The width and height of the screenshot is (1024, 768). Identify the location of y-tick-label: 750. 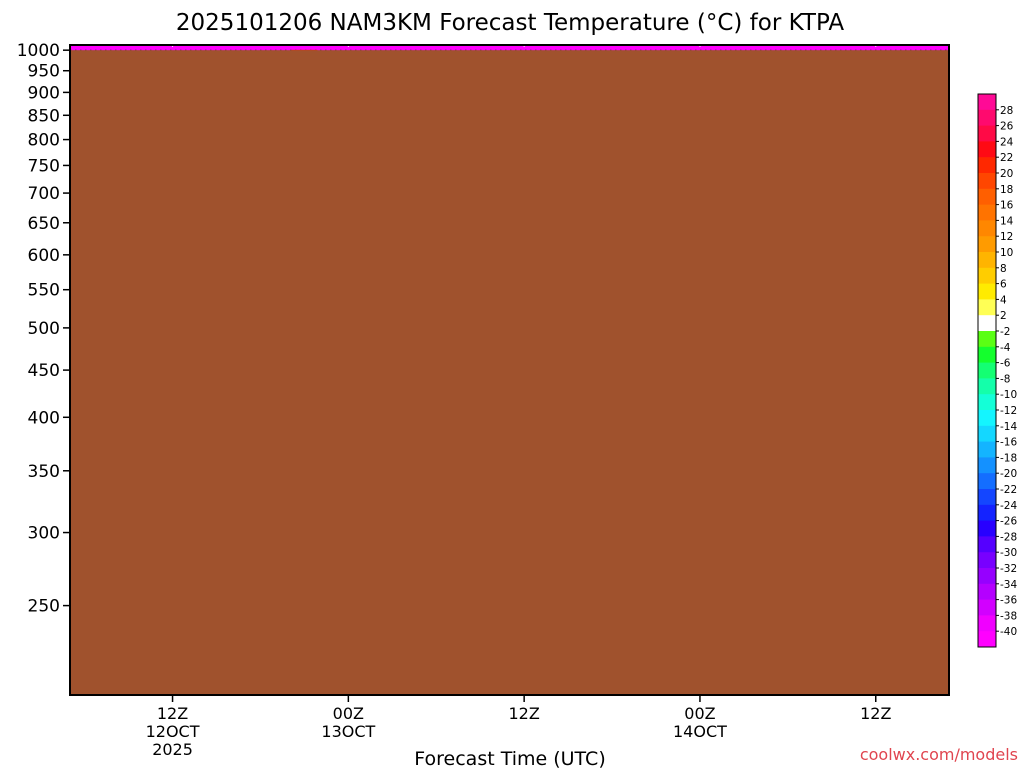
(44, 166).